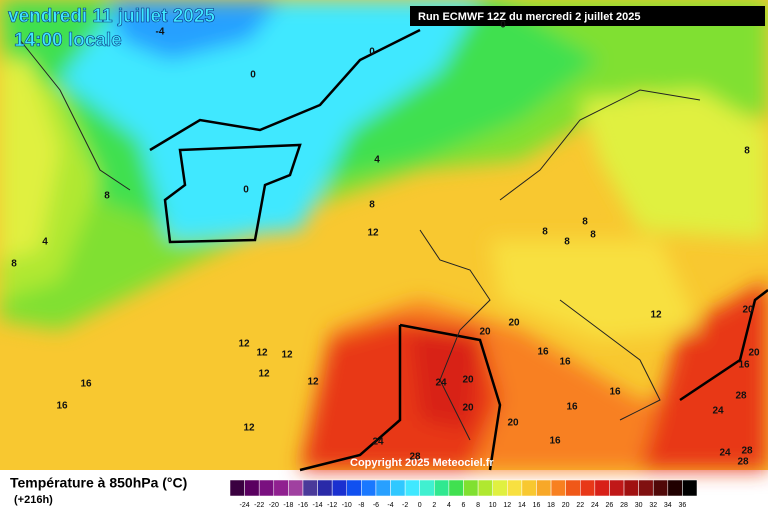  I want to click on colorbar-label: -22, so click(259, 505).